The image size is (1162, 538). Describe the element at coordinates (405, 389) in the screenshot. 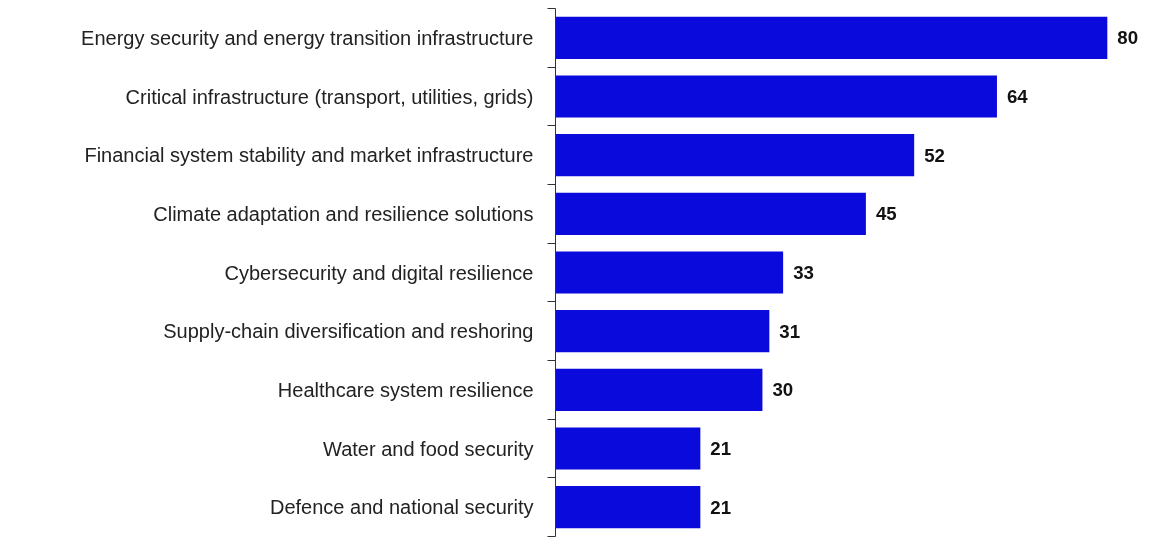

I see `y-tick-label: Healthcare system resilience` at that location.